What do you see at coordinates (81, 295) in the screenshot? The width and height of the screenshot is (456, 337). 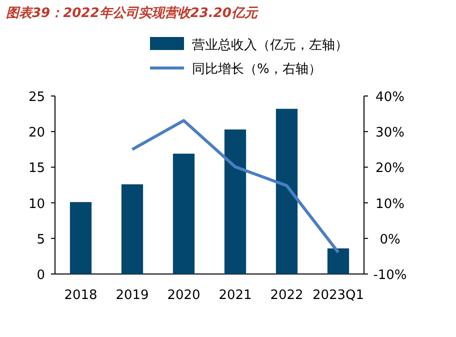 I see `x-tick-label: 2018` at bounding box center [81, 295].